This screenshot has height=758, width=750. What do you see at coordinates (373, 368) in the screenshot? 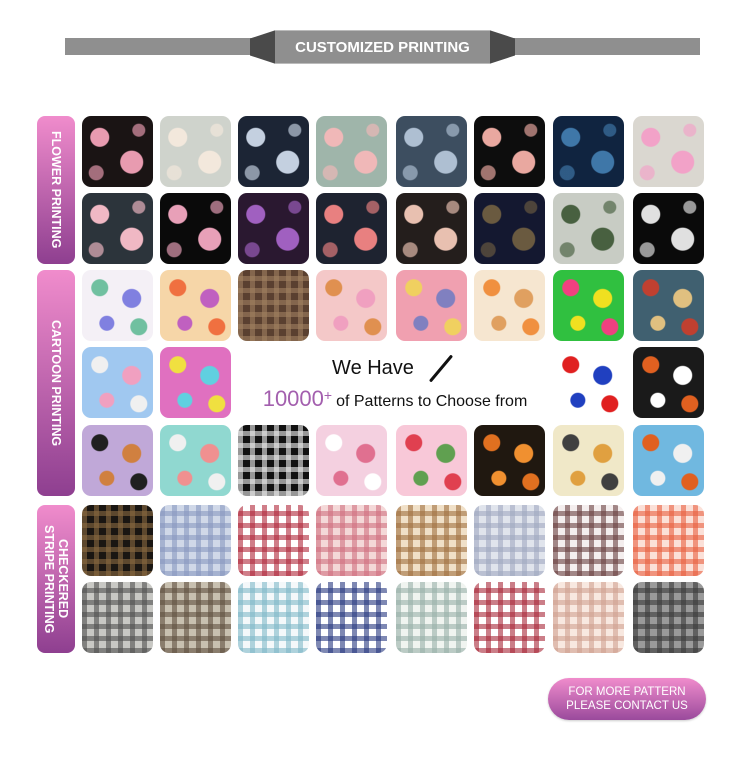
I see `we-have-text: We Have` at bounding box center [373, 368].